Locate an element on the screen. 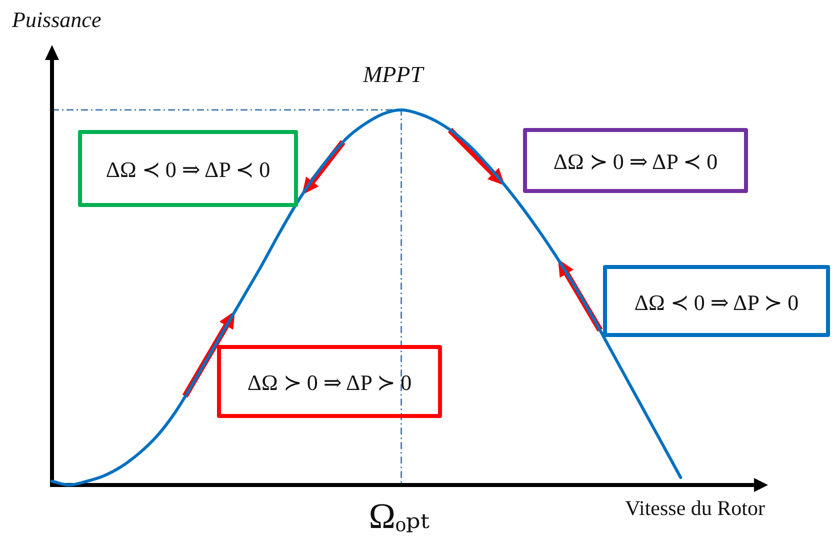  text: MPPT is located at coordinates (393, 74).